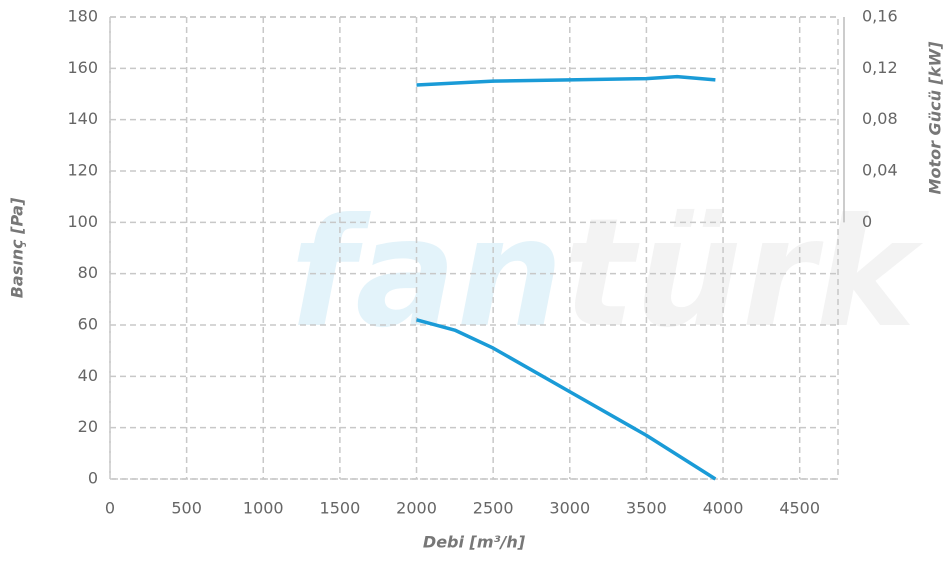 The height and width of the screenshot is (563, 949). I want to click on y-tick-label: 100, so click(82, 221).